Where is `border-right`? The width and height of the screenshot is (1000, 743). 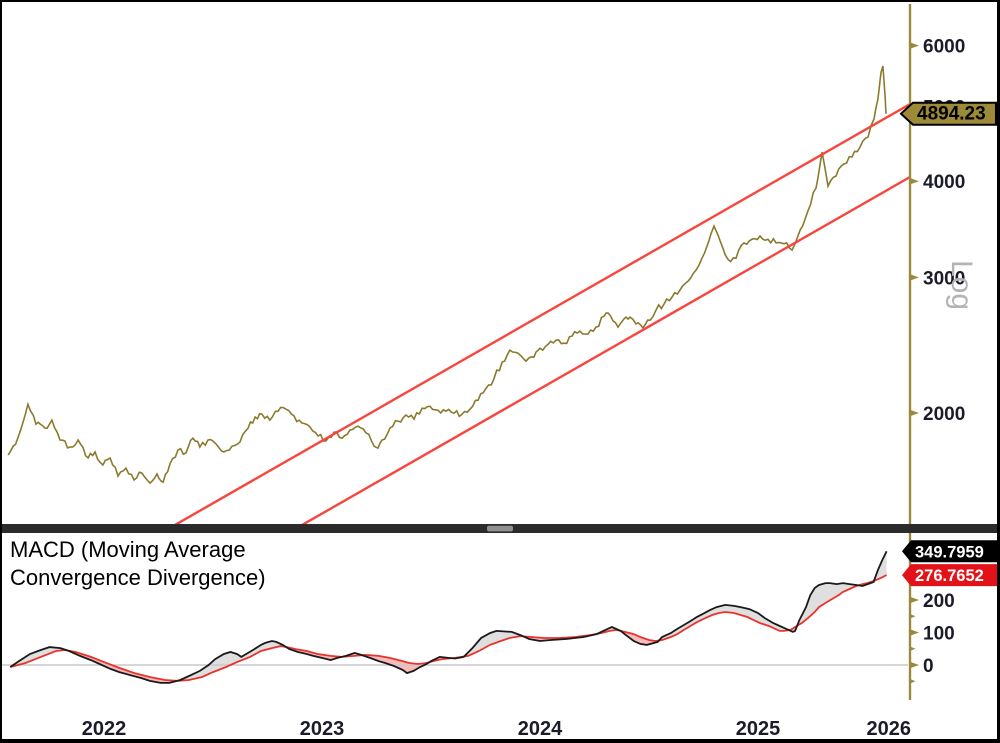 border-right is located at coordinates (998, 371).